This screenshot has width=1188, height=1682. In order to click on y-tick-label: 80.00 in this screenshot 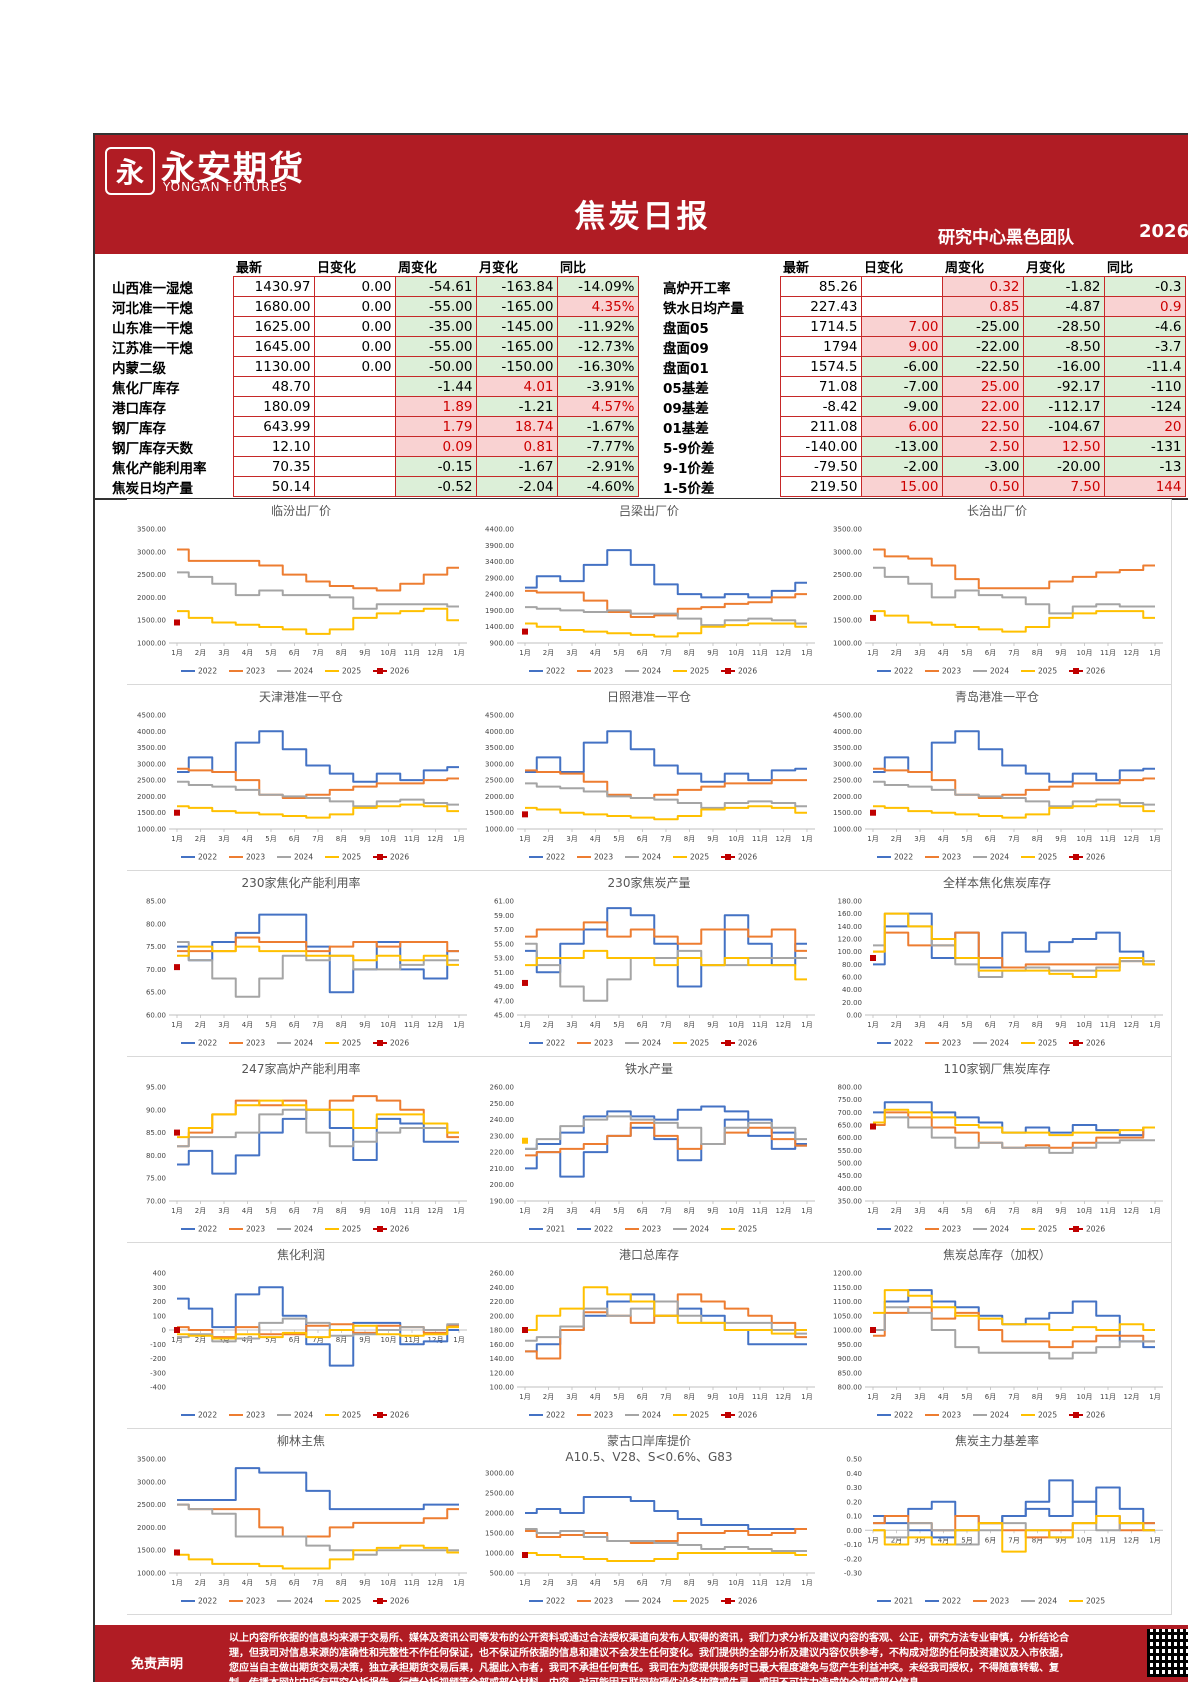, I will do `click(156, 924)`.